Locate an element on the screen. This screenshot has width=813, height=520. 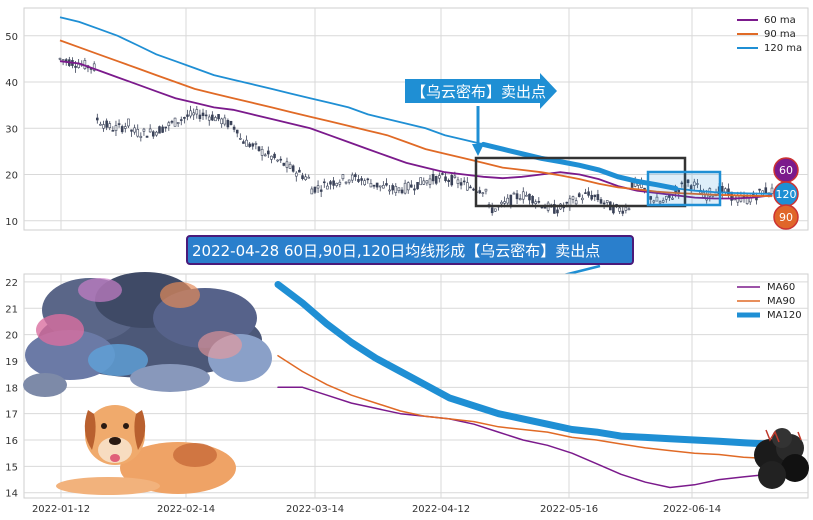
bottom-y-tick-label: 22 is located at coordinates (11, 283).